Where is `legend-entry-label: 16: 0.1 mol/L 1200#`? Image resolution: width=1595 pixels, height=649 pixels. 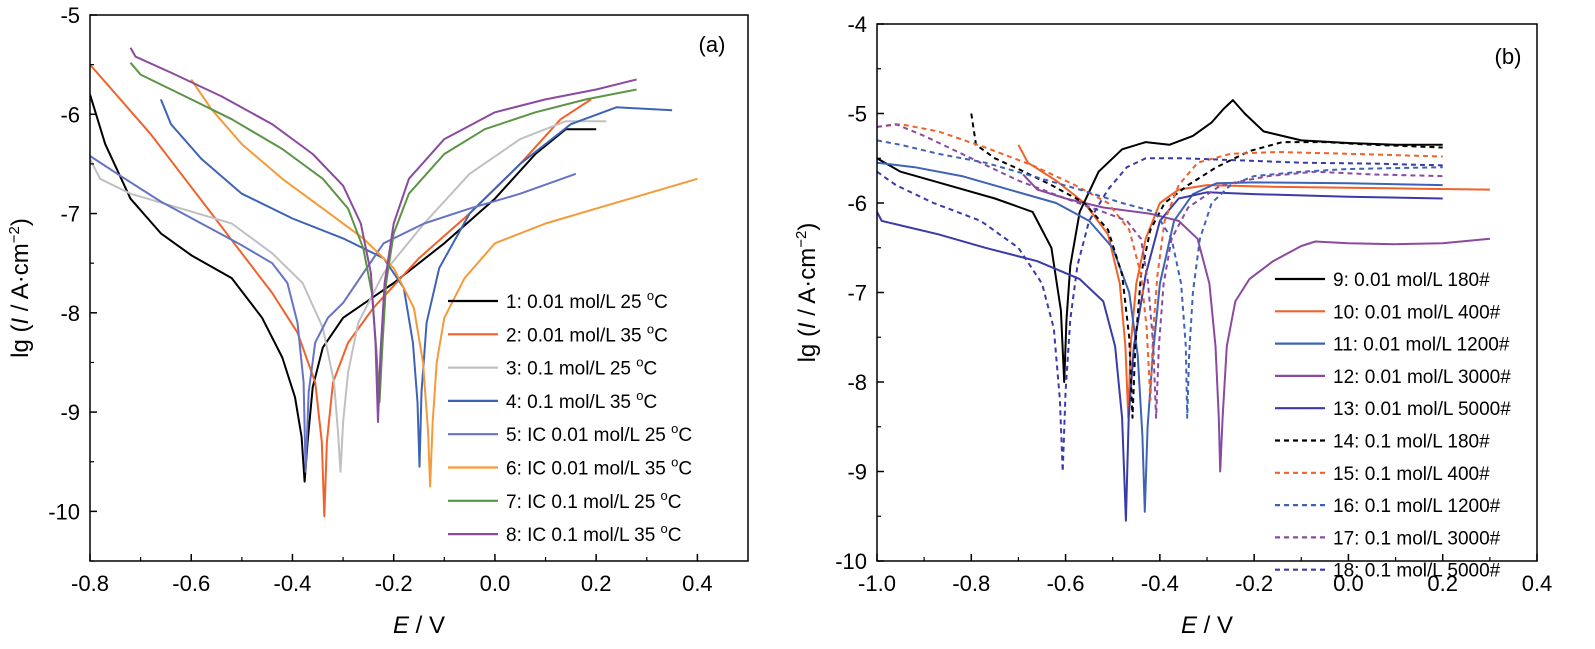 legend-entry-label: 16: 0.1 mol/L 1200# is located at coordinates (1417, 506).